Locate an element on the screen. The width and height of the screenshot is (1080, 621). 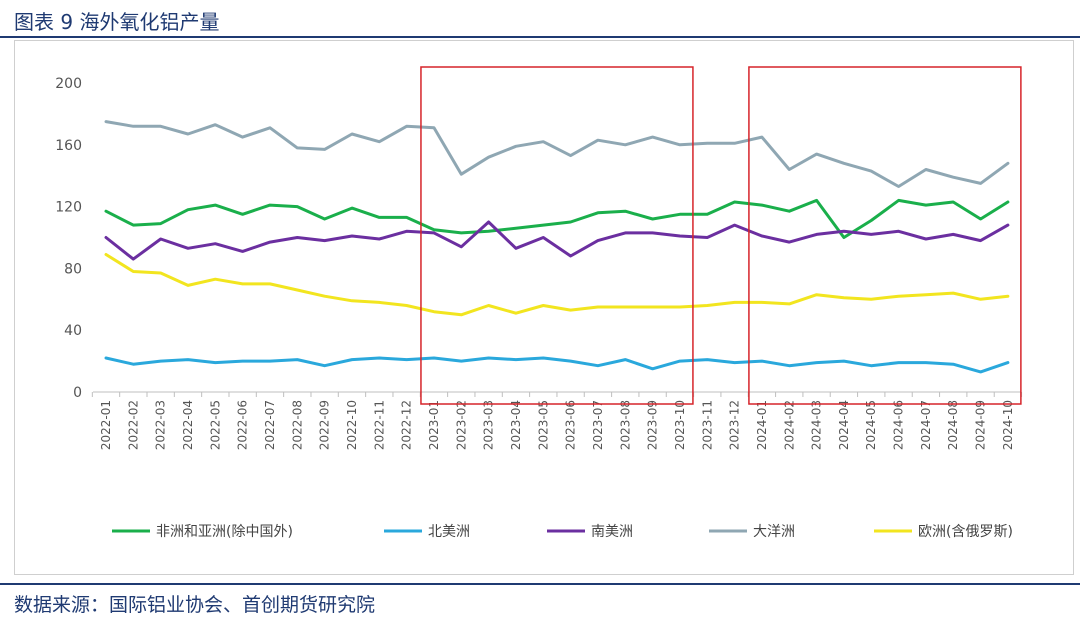
legend-label: 北美洲 is located at coordinates (449, 532).